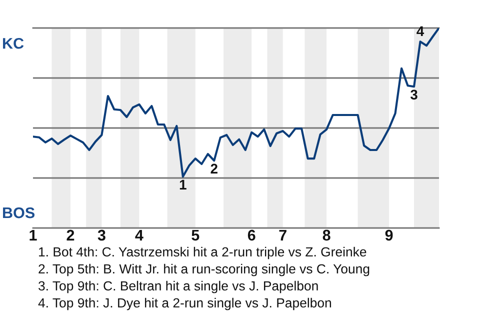  Describe the element at coordinates (70, 235) in the screenshot. I see `x-tick-label: 2` at that location.